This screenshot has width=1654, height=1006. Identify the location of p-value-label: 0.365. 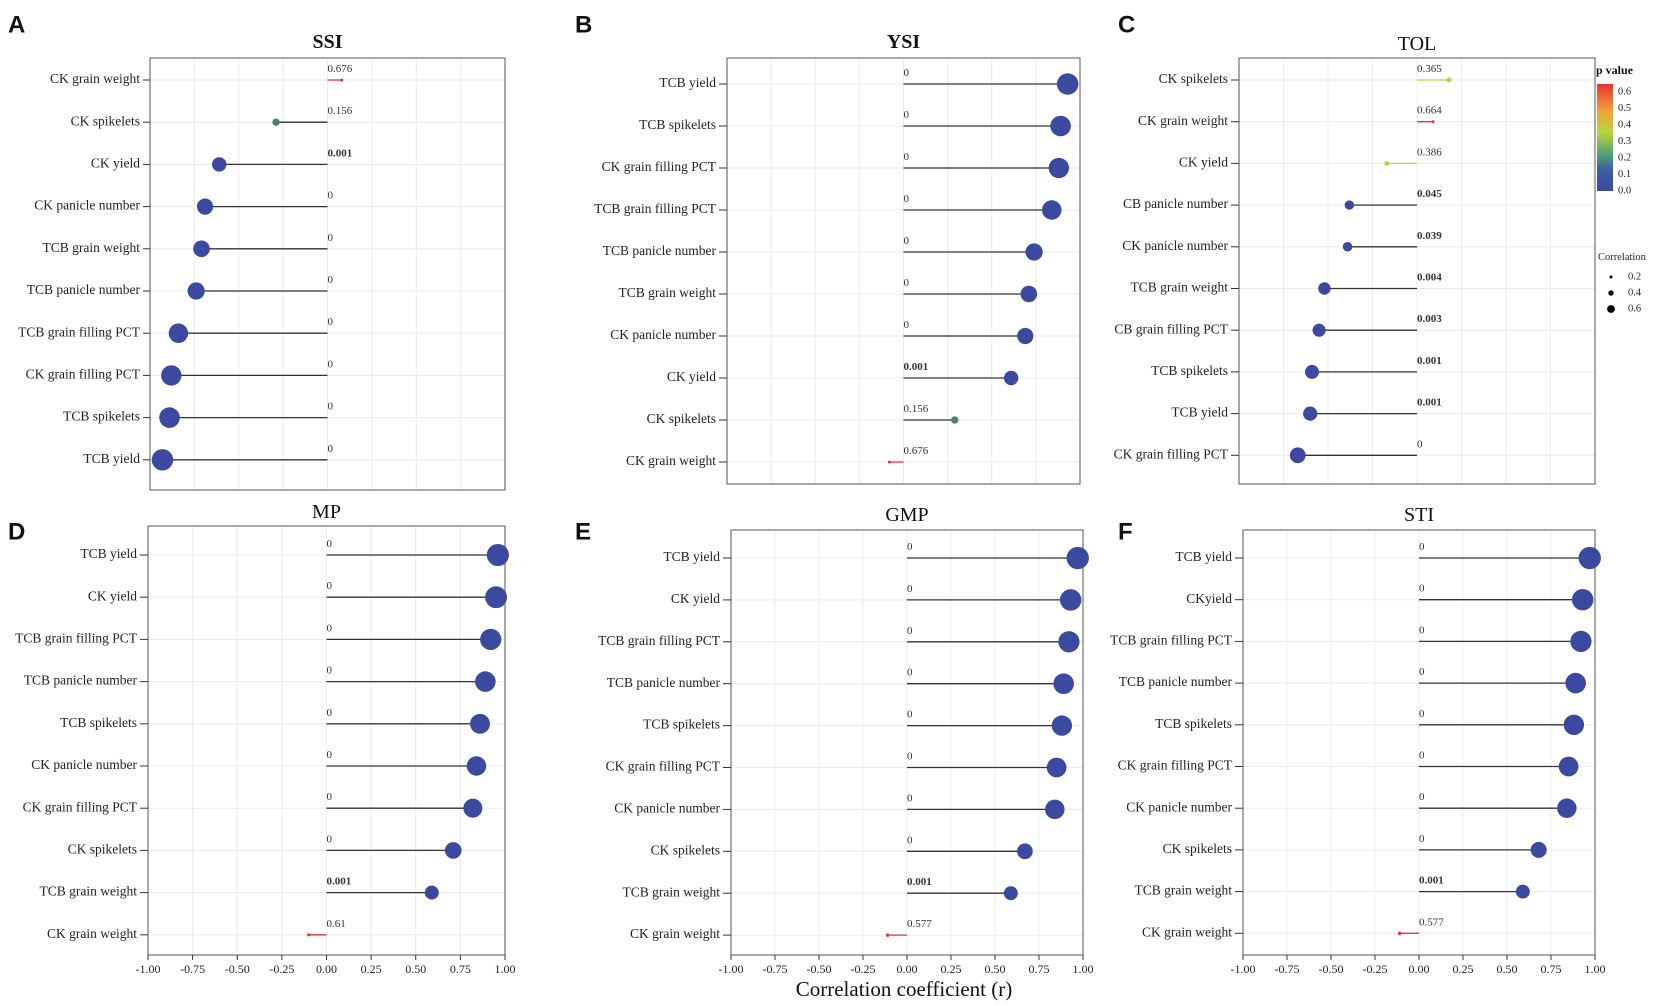
(1429, 69).